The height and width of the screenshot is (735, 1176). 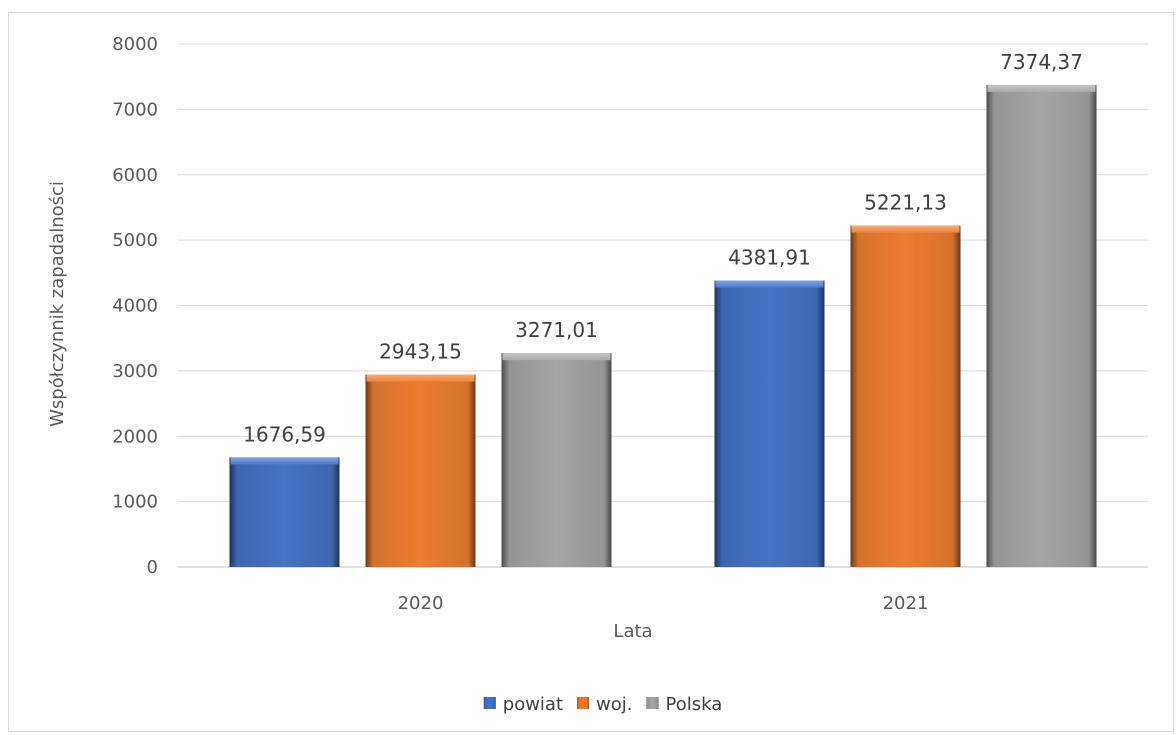 I want to click on legend: powiat woj. Polska, so click(x=602, y=704).